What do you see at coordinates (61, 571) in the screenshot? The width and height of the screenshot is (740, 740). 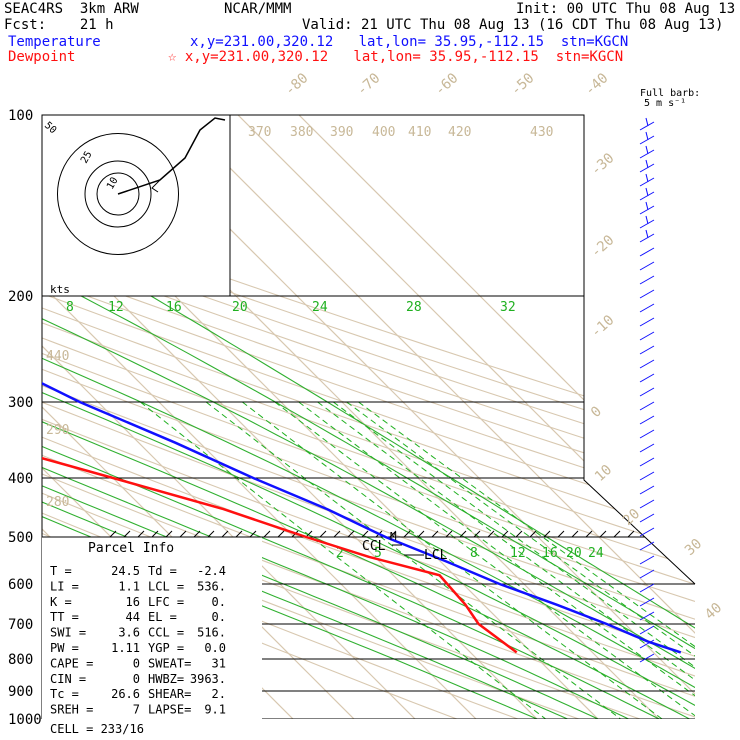 I see `parcel-key: T =` at bounding box center [61, 571].